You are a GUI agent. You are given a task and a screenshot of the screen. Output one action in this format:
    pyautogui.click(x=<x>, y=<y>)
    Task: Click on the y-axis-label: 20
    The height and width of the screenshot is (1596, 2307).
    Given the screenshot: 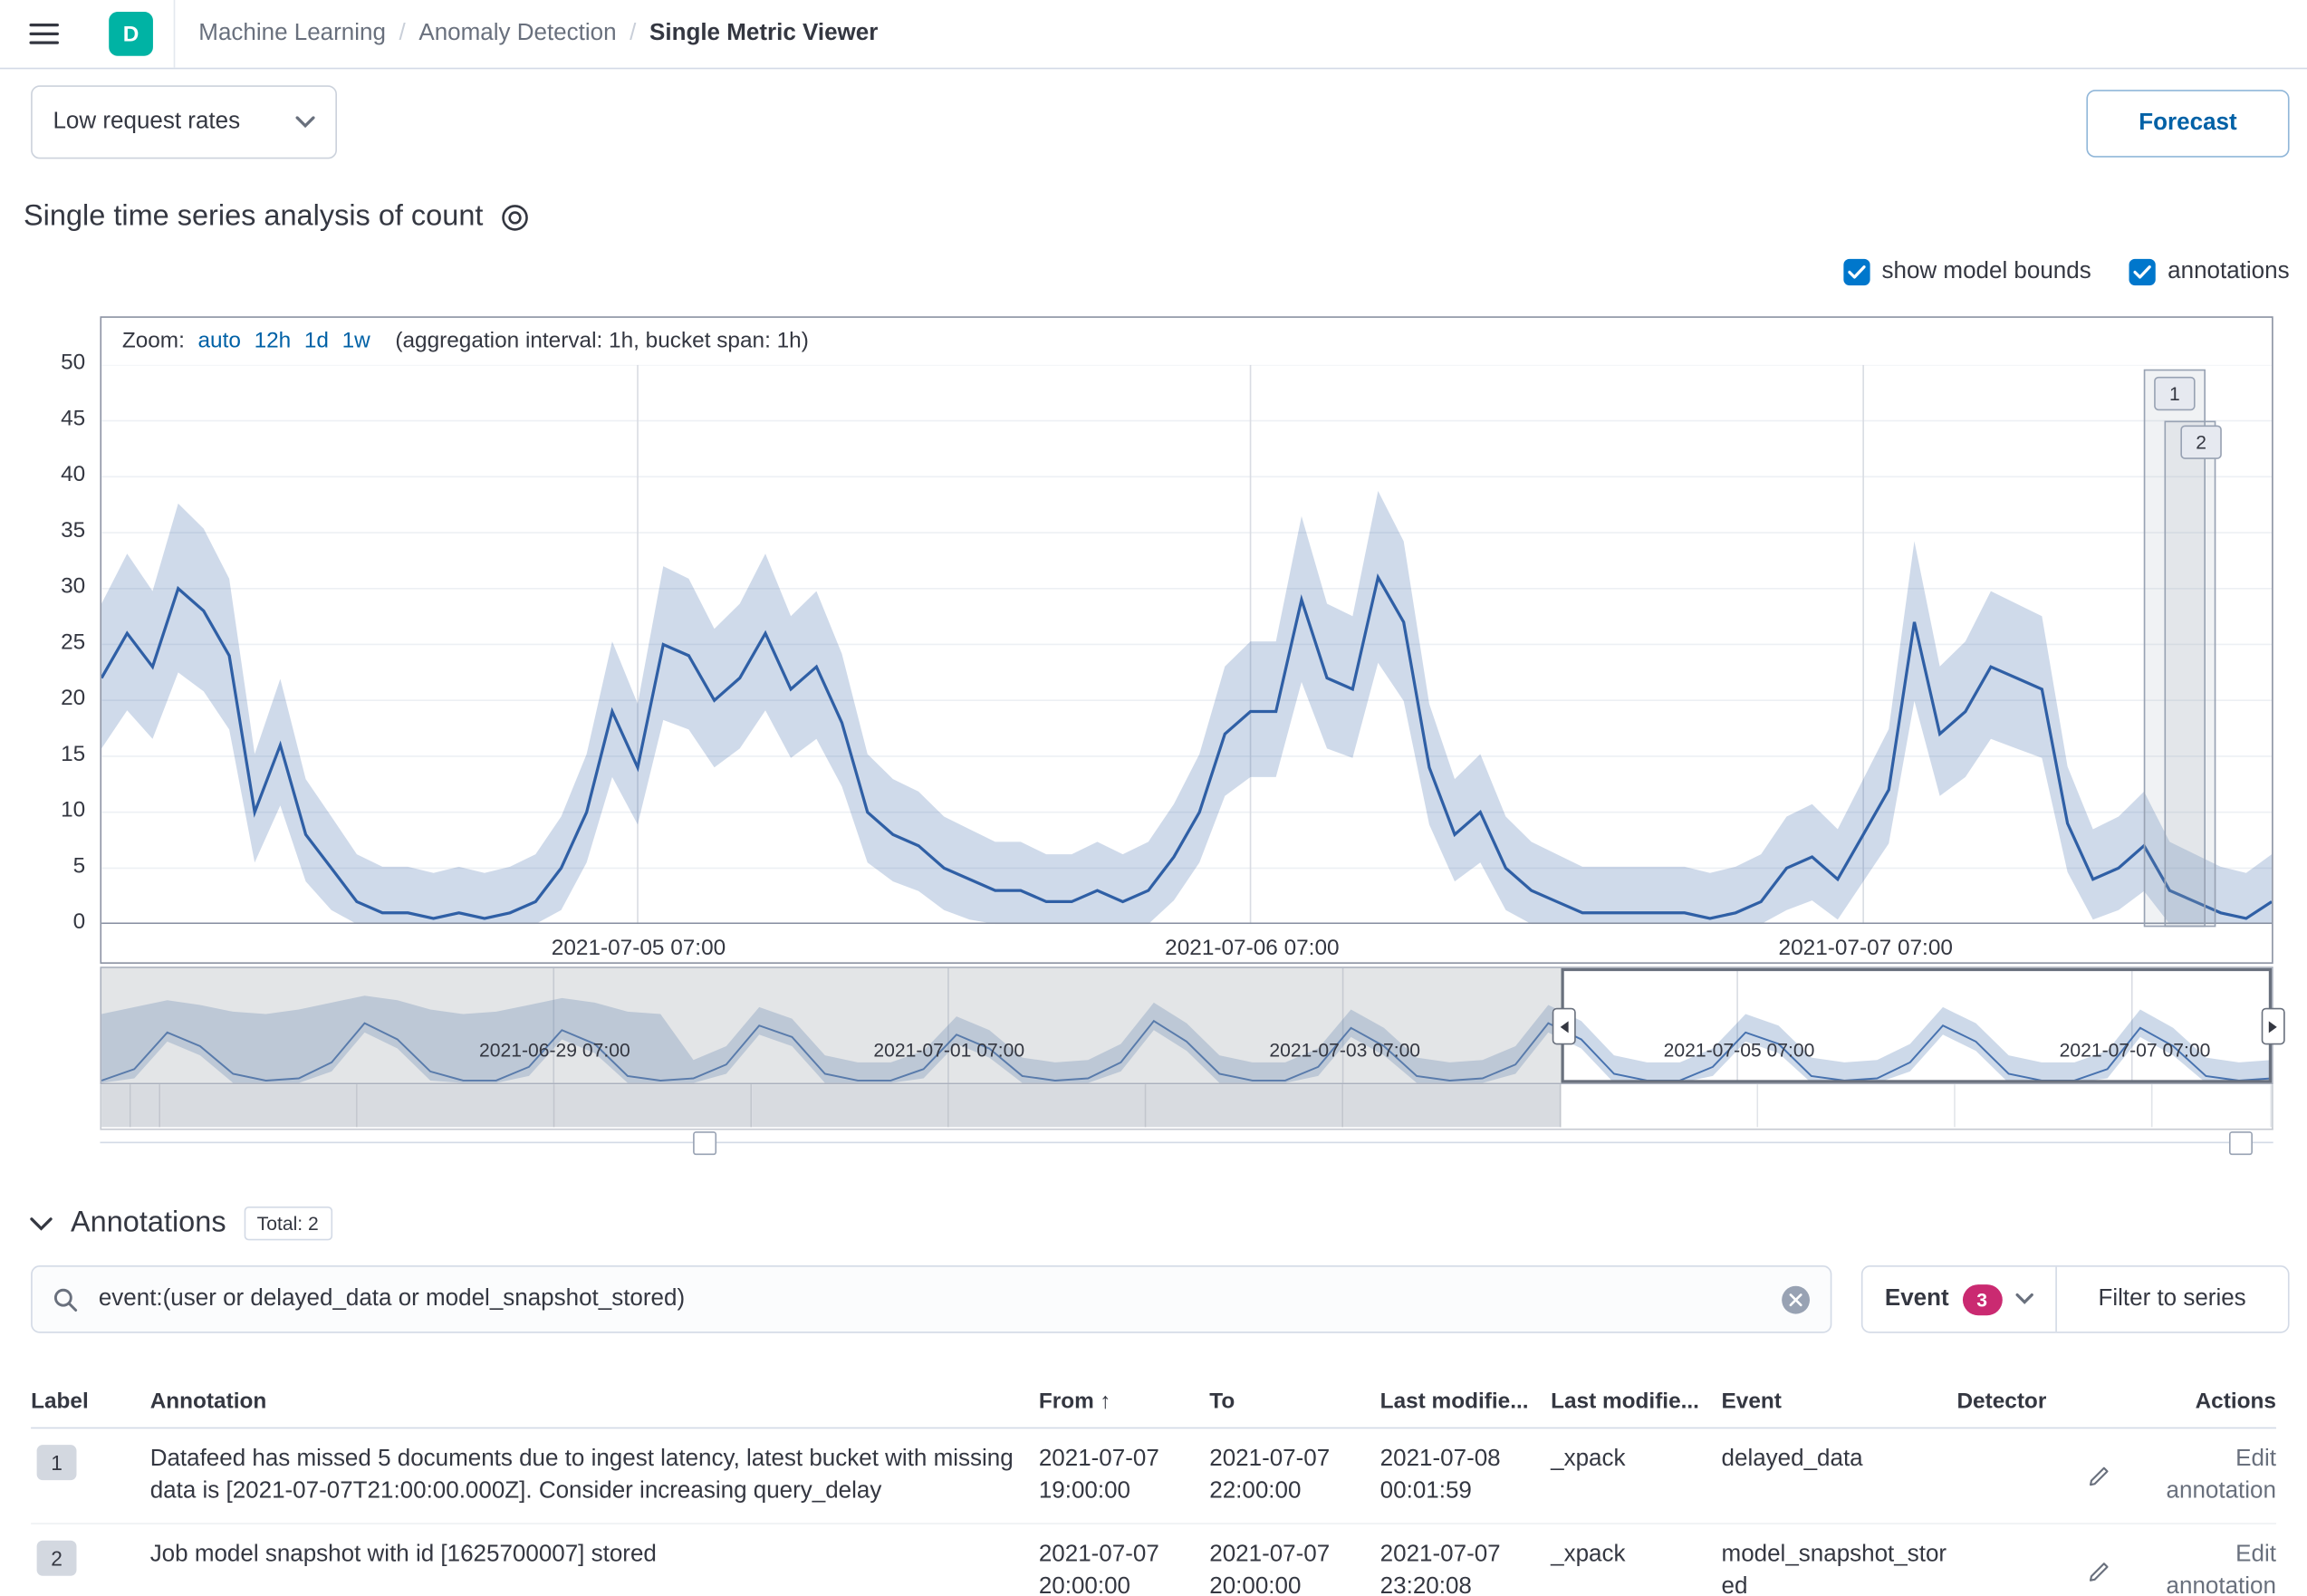 What is the action you would take?
    pyautogui.click(x=73, y=698)
    